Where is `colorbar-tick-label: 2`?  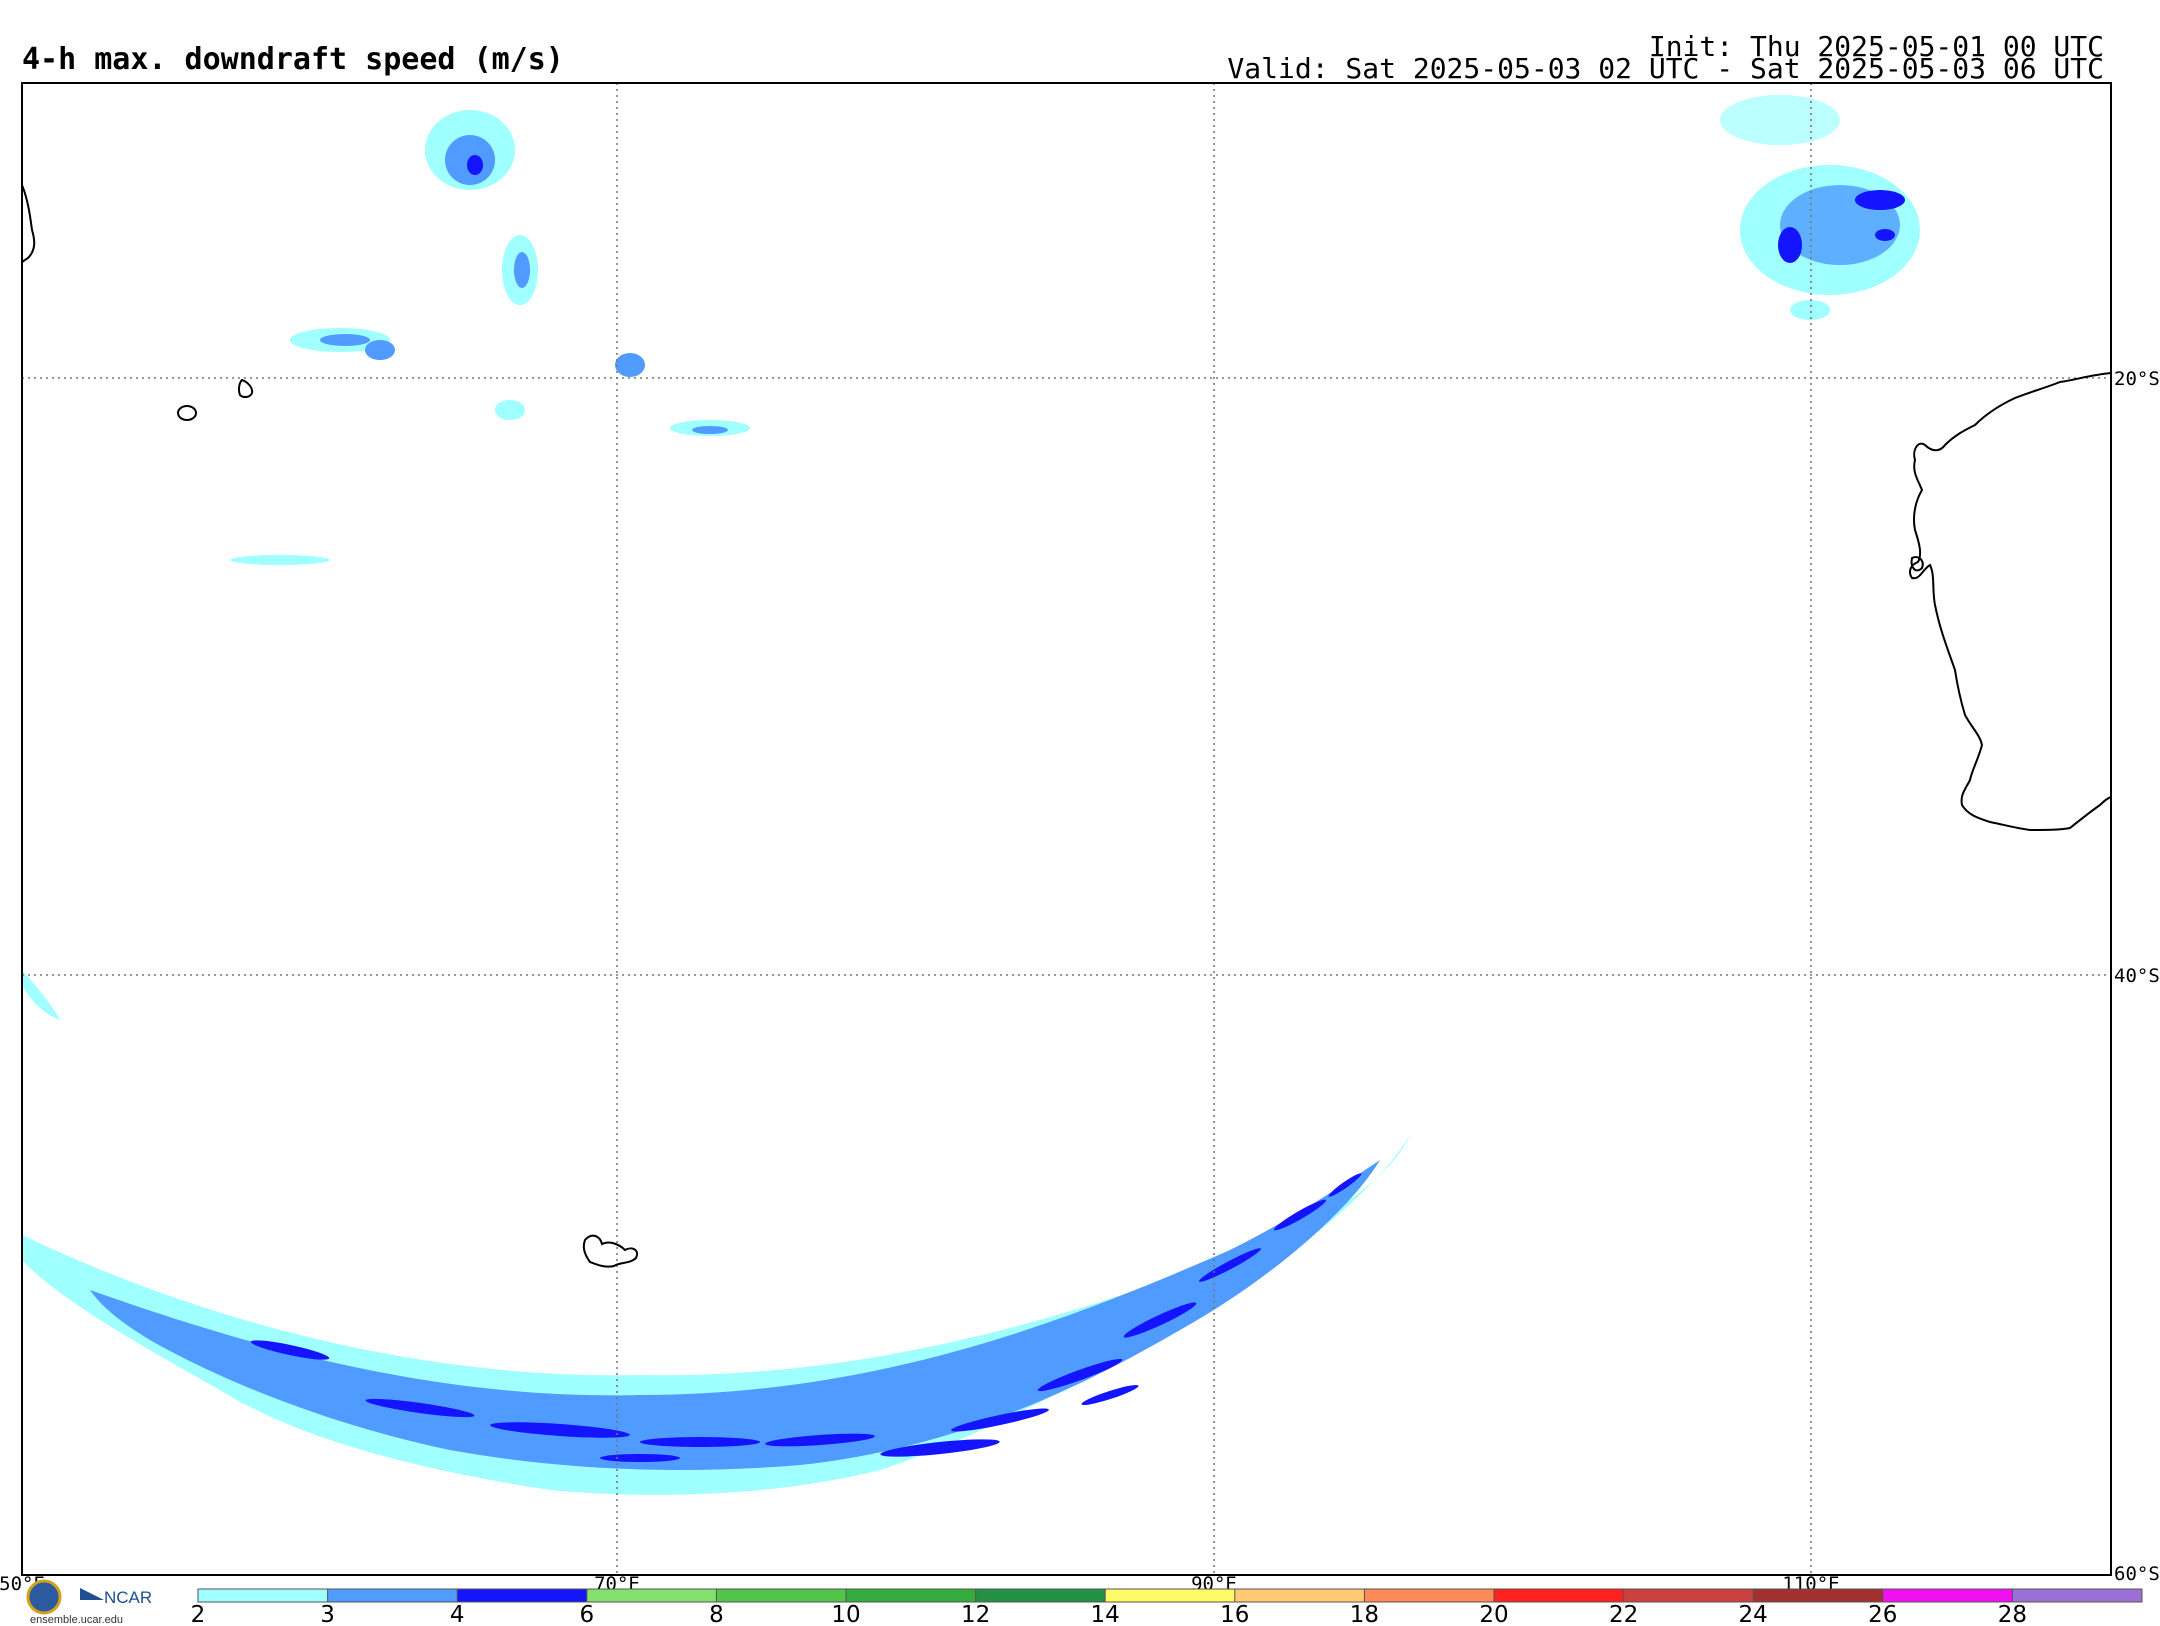
colorbar-tick-label: 2 is located at coordinates (198, 1614).